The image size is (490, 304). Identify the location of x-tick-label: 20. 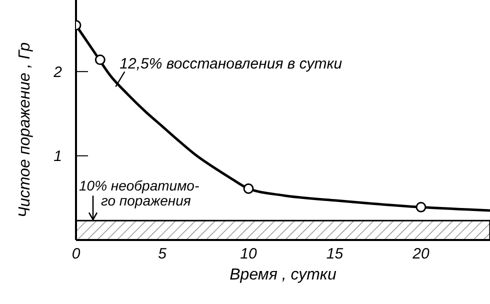
(421, 254).